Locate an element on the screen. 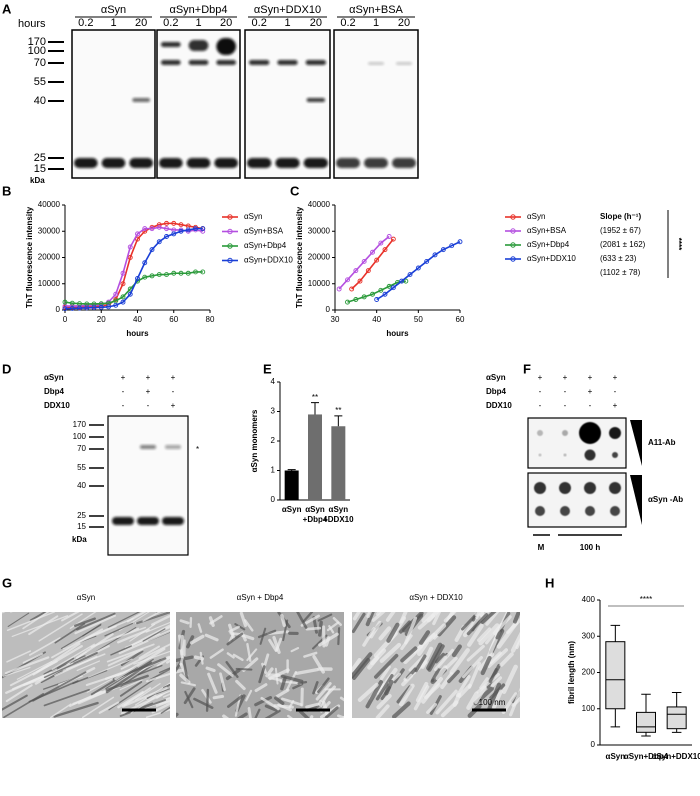 Image resolution: width=700 pixels, height=796 pixels. group-label: αSyn+BSA is located at coordinates (376, 10).